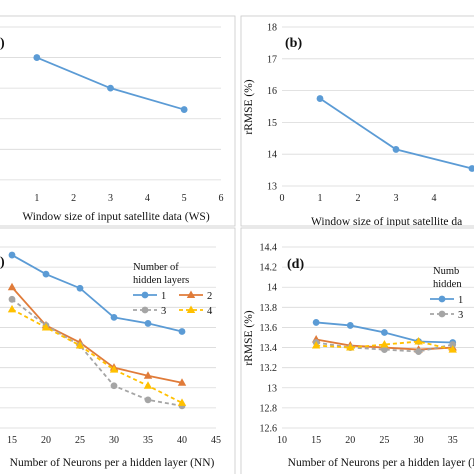 The image size is (474, 474). I want to click on y-tick-label: 17, so click(272, 59).